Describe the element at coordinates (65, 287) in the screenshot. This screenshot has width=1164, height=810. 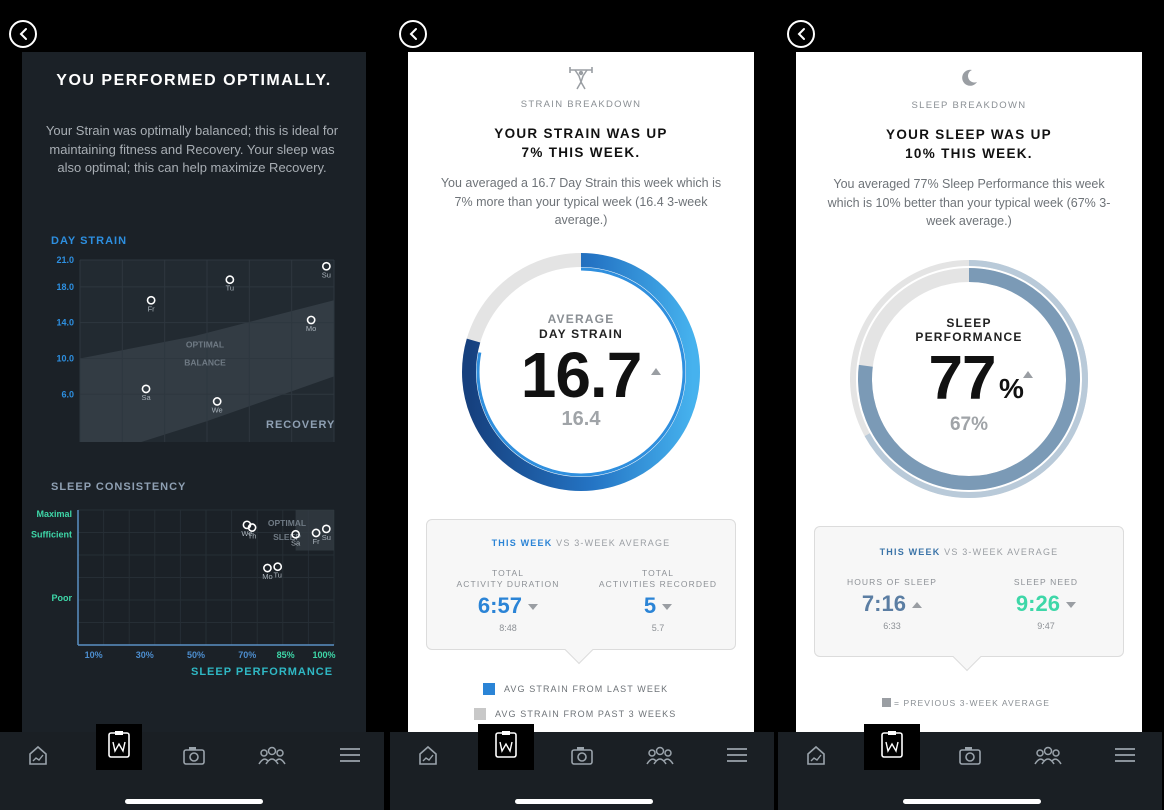
I see `y-tick-label: 18.0` at that location.